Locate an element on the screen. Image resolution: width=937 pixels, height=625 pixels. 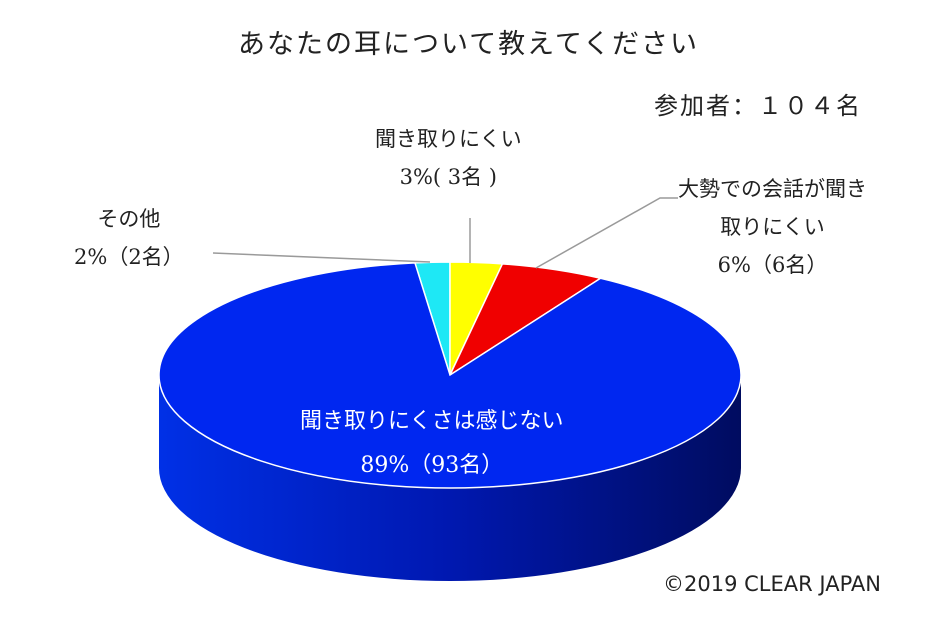
participant-count: 参加者：１０４名 is located at coordinates (758, 106).